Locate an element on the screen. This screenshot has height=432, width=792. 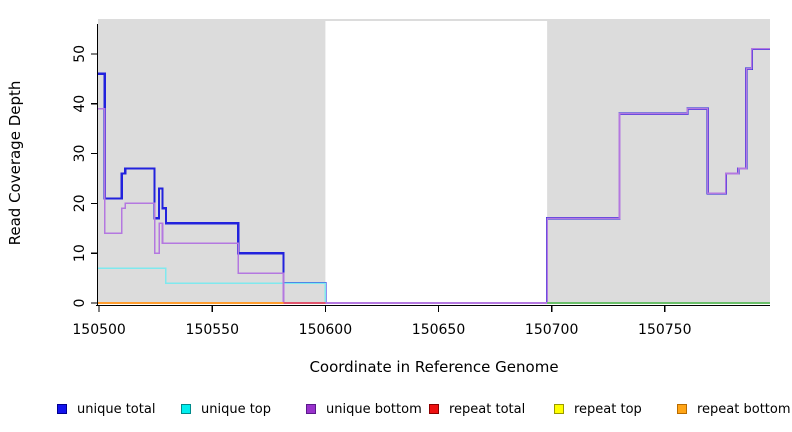
legend-label: unique top is located at coordinates (236, 409).